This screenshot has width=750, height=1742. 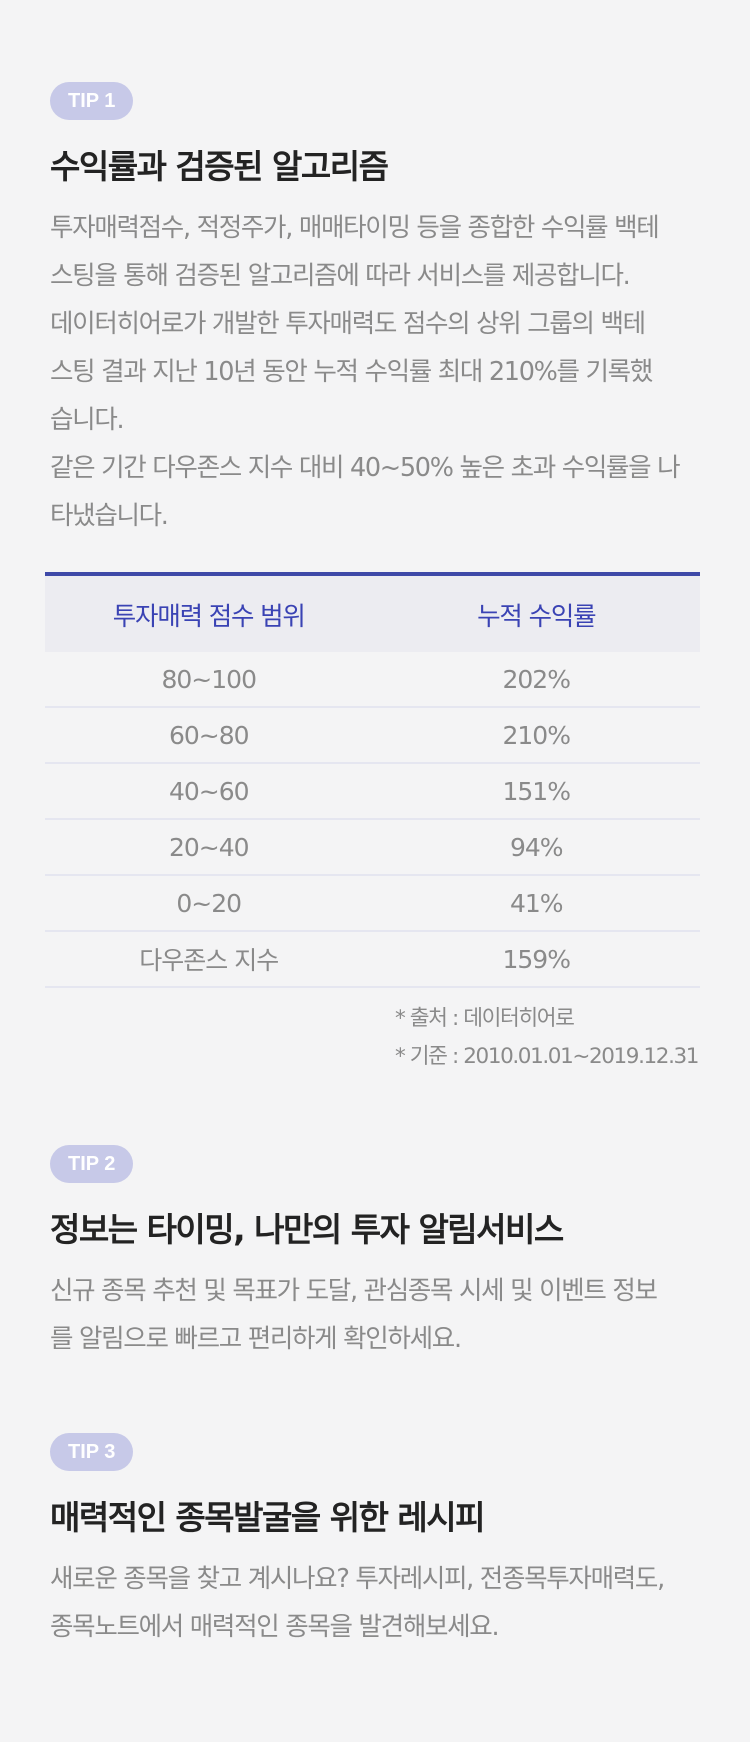 I want to click on tip1-line: 투자매력점수, 적정주가, 매매타이밍 등을 종합한 수익률 백테, so click(x=380, y=228).